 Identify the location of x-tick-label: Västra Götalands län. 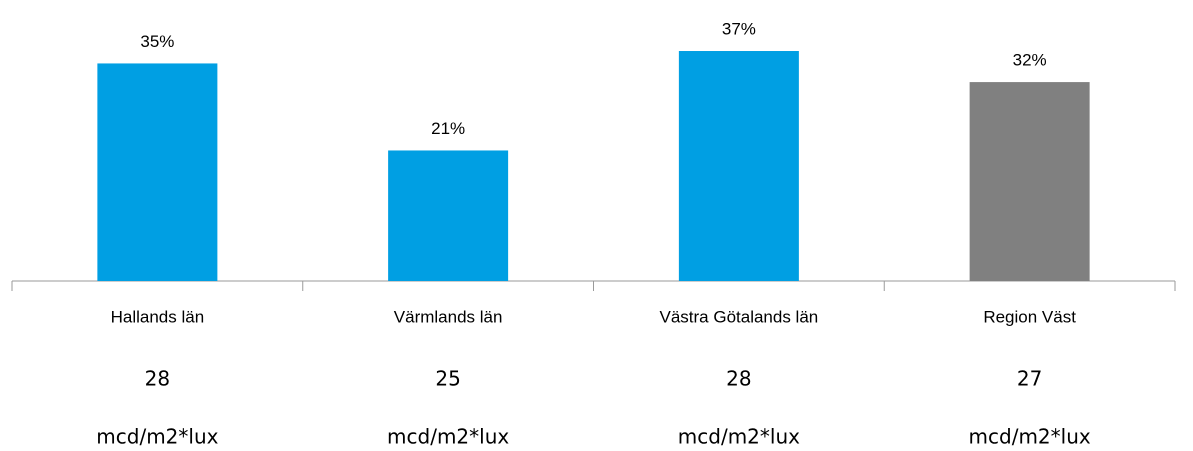
(738, 316).